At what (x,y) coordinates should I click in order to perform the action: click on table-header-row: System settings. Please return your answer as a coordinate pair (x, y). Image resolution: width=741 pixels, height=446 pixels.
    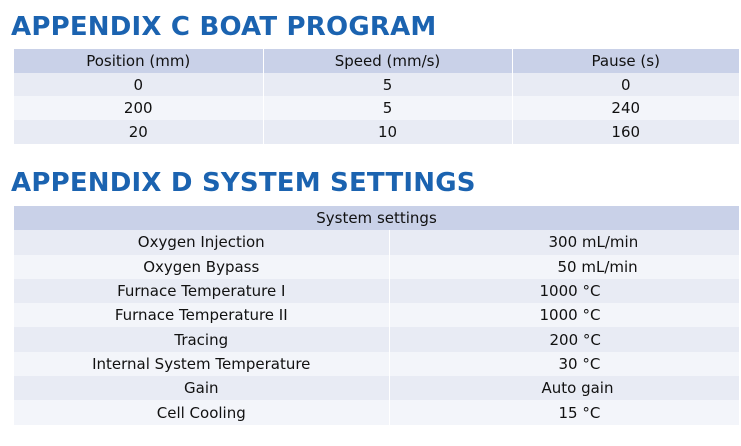
    Looking at the image, I should click on (376, 218).